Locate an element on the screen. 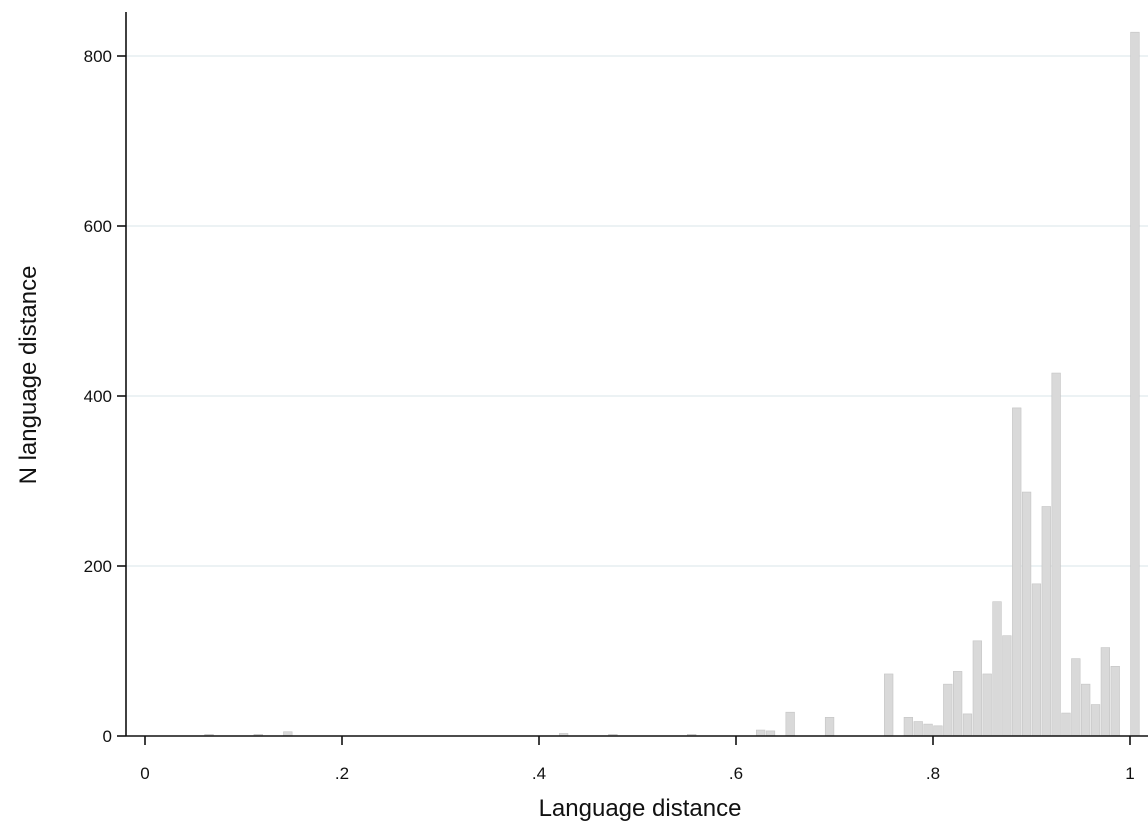  x-tick-label: .8 is located at coordinates (933, 773).